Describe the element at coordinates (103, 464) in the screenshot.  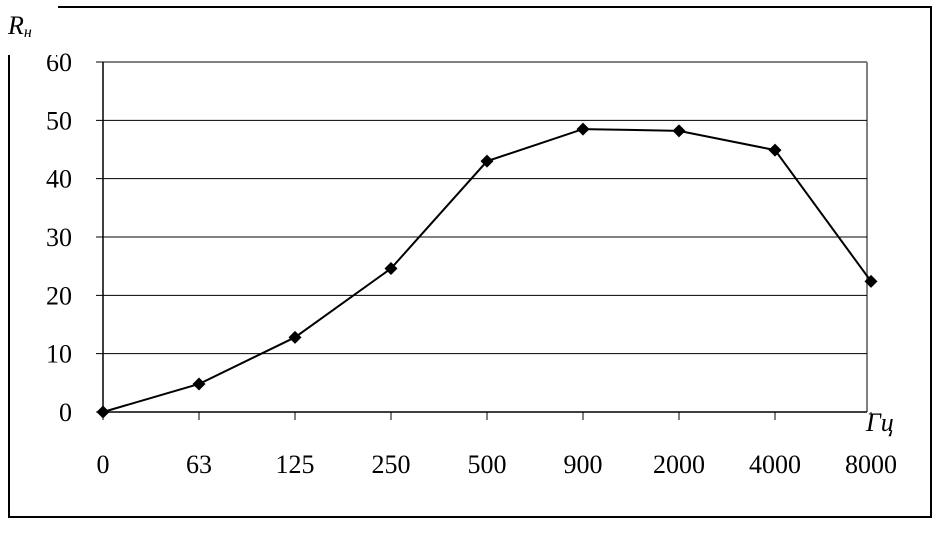
I see `x-tick-label: 0` at that location.